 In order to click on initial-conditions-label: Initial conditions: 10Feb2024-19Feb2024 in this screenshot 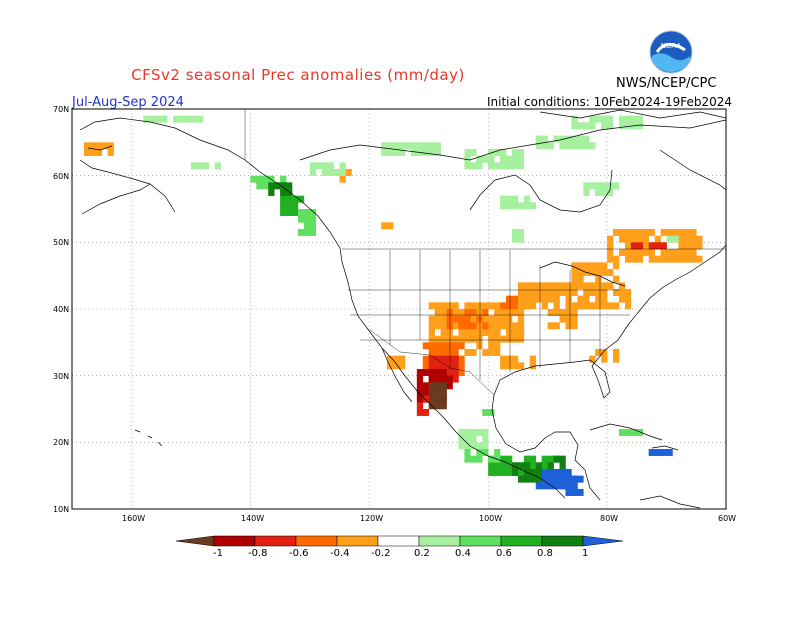, I will do `click(610, 102)`.